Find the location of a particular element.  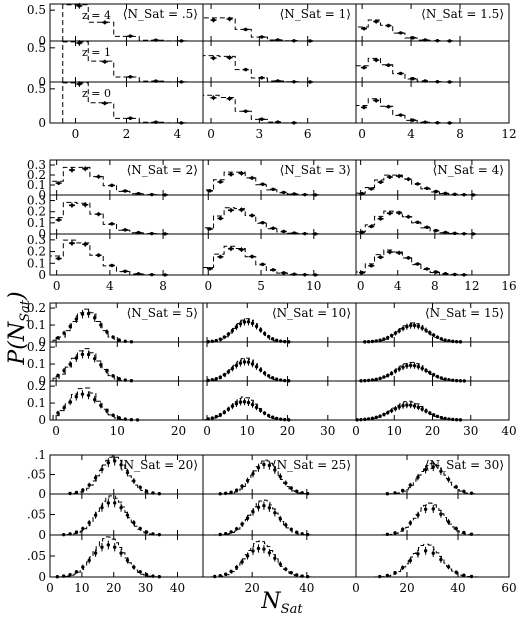

redshift-label: z = 1 is located at coordinates (96, 52).